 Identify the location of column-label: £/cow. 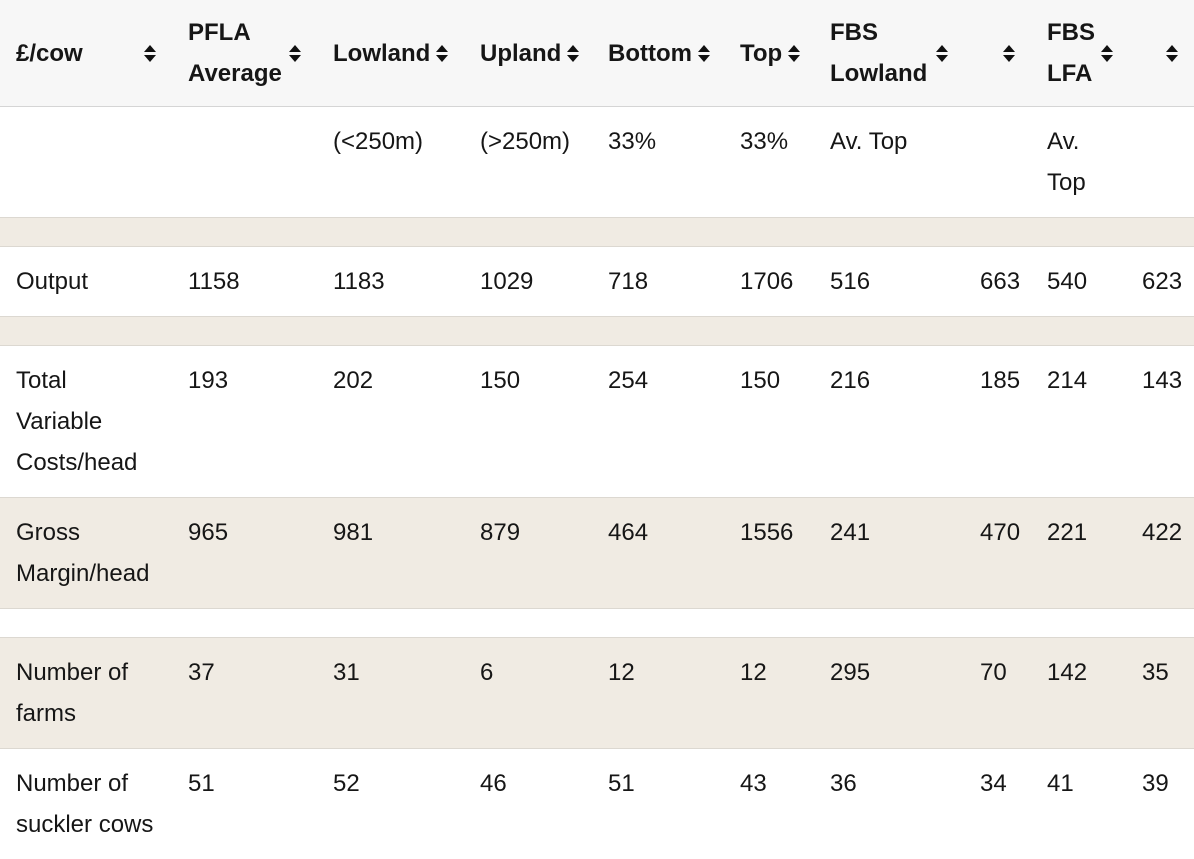
(49, 53).